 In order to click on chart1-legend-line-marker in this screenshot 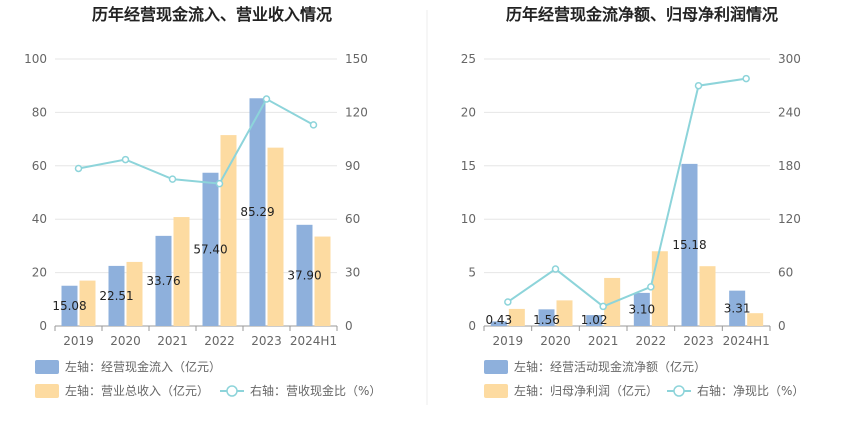, I will do `click(232, 391)`.